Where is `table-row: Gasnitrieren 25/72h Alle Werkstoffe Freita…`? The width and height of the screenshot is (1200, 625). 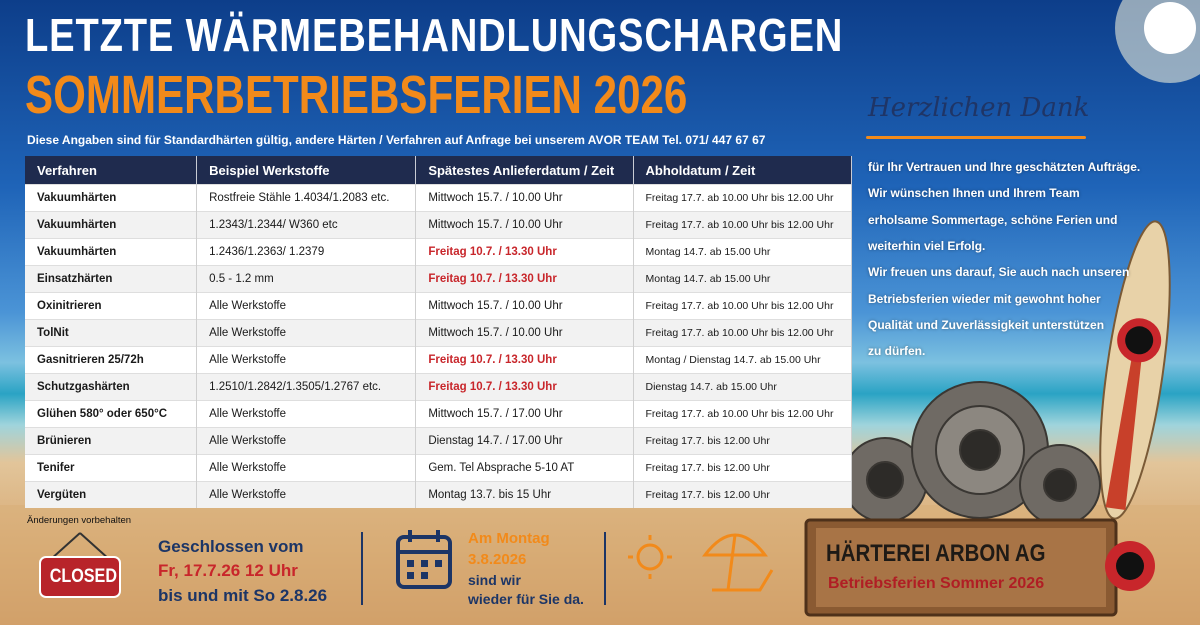
table-row: Gasnitrieren 25/72h Alle Werkstoffe Freita… is located at coordinates (439, 360).